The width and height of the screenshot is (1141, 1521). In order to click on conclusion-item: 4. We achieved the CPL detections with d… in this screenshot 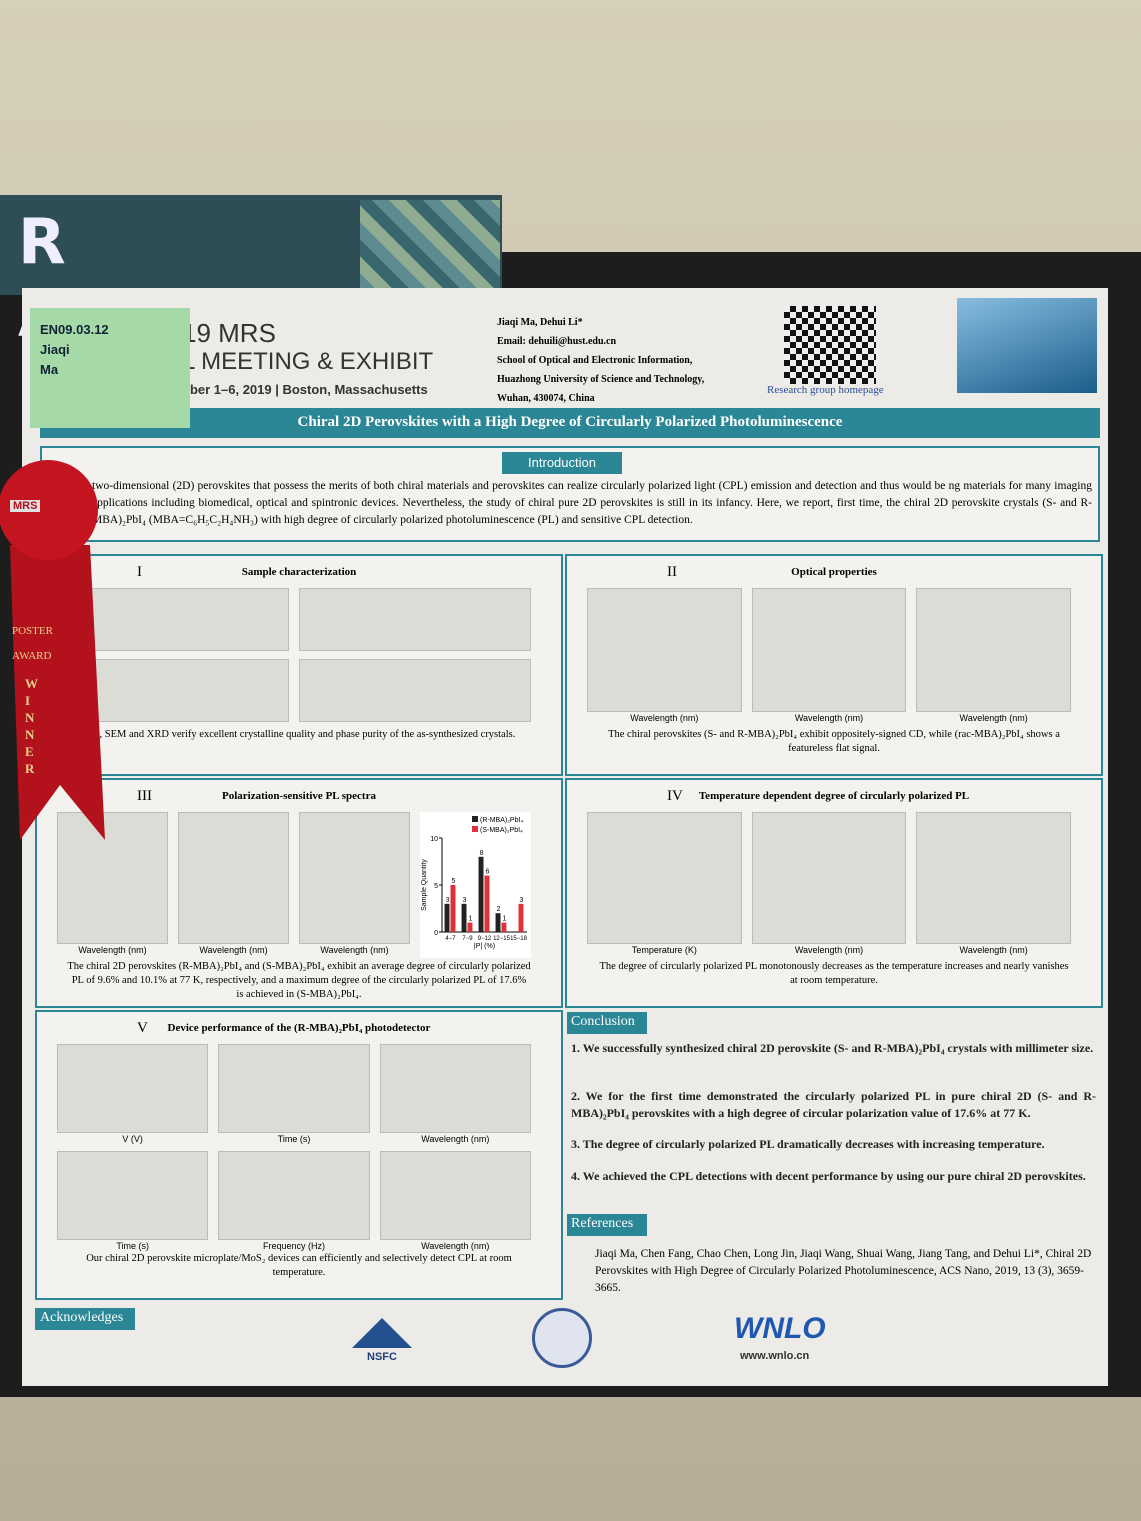, I will do `click(828, 1176)`.